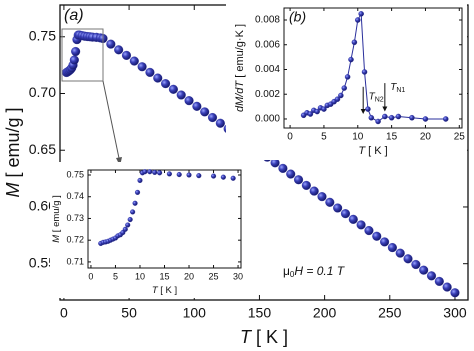 This screenshot has height=351, width=474. I want to click on x-axis-unit: [ K ], so click(168, 290).